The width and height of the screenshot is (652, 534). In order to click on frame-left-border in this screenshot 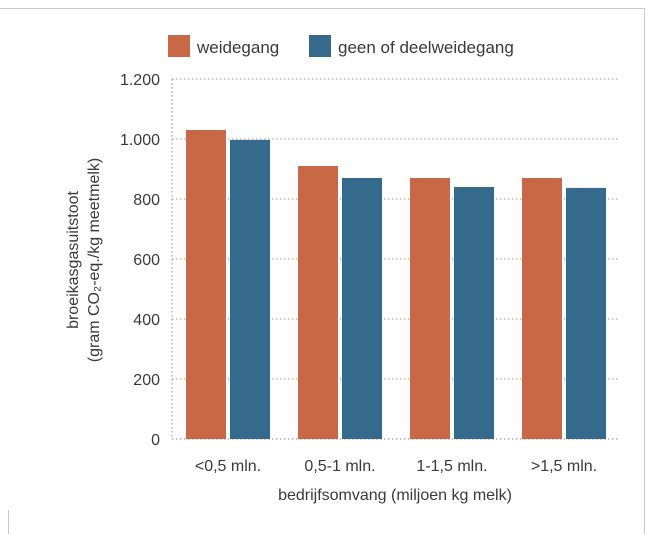, I will do `click(8, 522)`.